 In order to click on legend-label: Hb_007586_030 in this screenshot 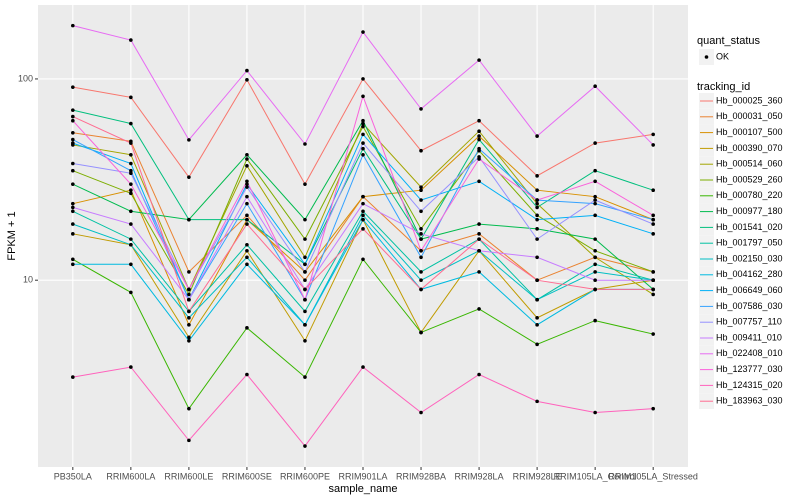, I will do `click(749, 306)`.